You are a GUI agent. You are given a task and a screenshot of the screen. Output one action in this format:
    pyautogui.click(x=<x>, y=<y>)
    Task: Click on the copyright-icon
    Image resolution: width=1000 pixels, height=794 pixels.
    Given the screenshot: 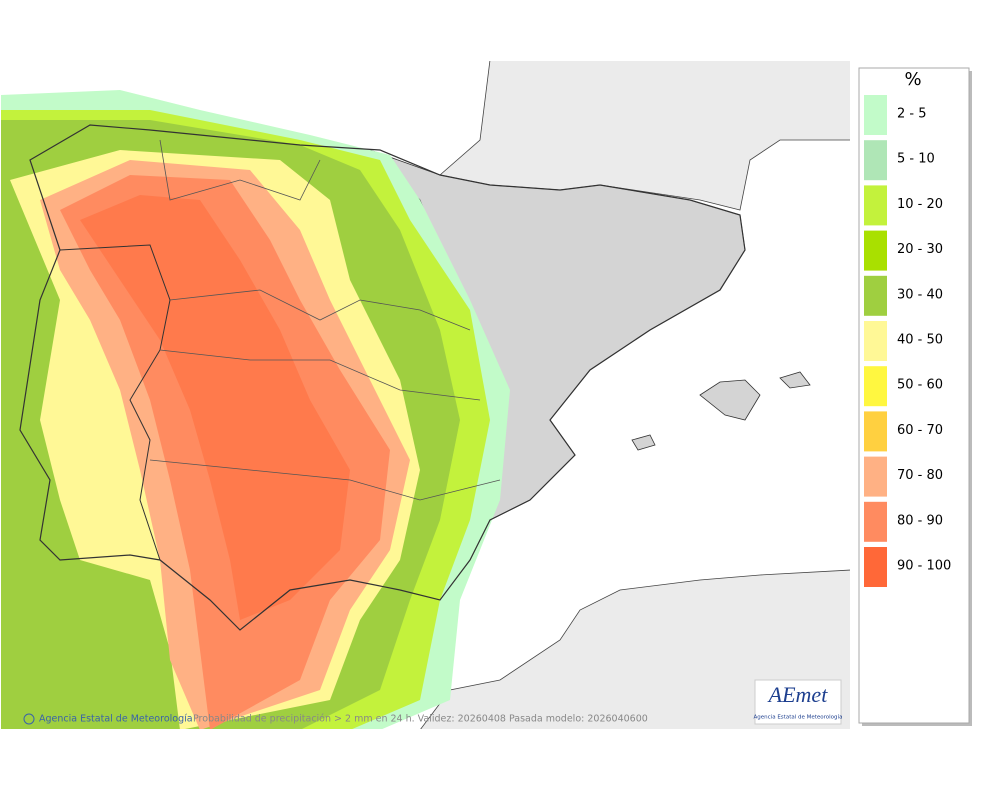 What is the action you would take?
    pyautogui.click(x=29, y=719)
    